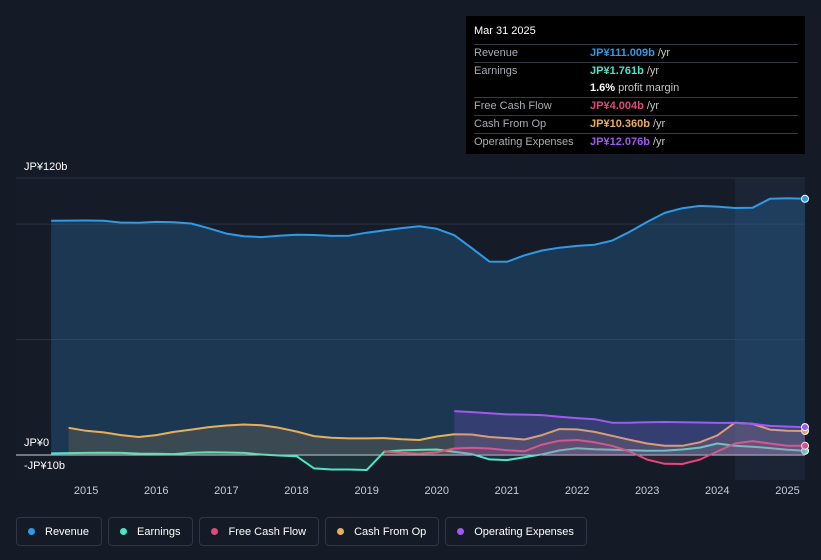 This screenshot has height=560, width=821. I want to click on x-tick-label: 2019, so click(366, 491).